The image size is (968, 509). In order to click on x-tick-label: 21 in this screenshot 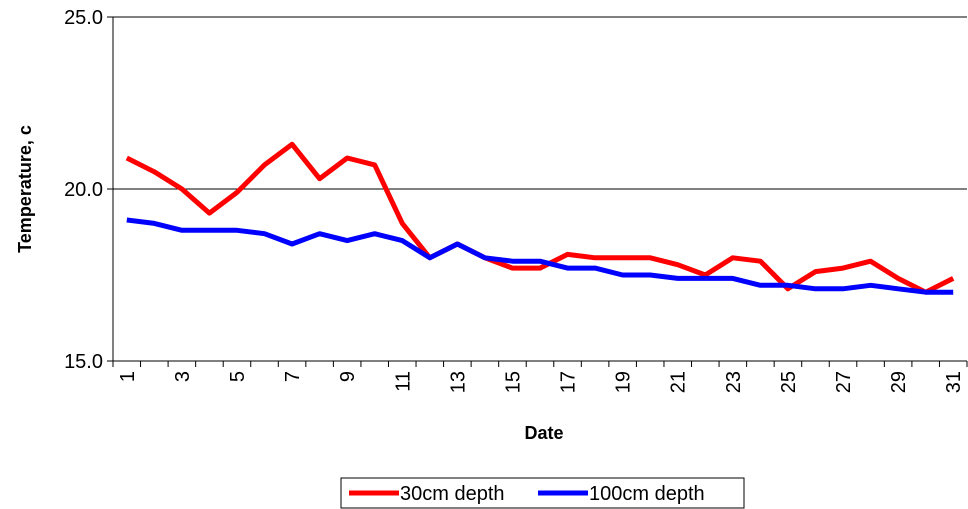, I will do `click(679, 382)`.